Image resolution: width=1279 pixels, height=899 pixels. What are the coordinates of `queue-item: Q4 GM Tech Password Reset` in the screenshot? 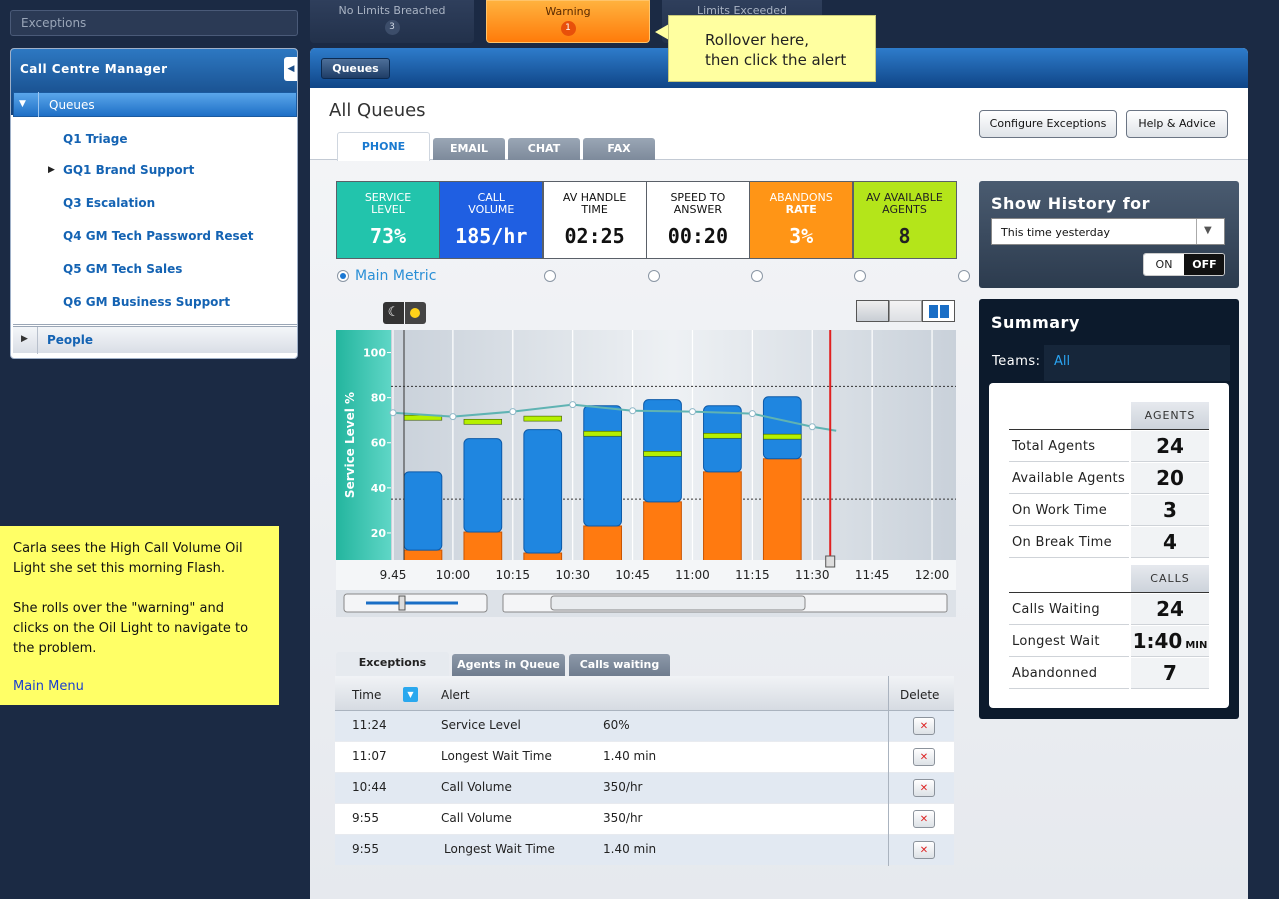 It's located at (158, 236).